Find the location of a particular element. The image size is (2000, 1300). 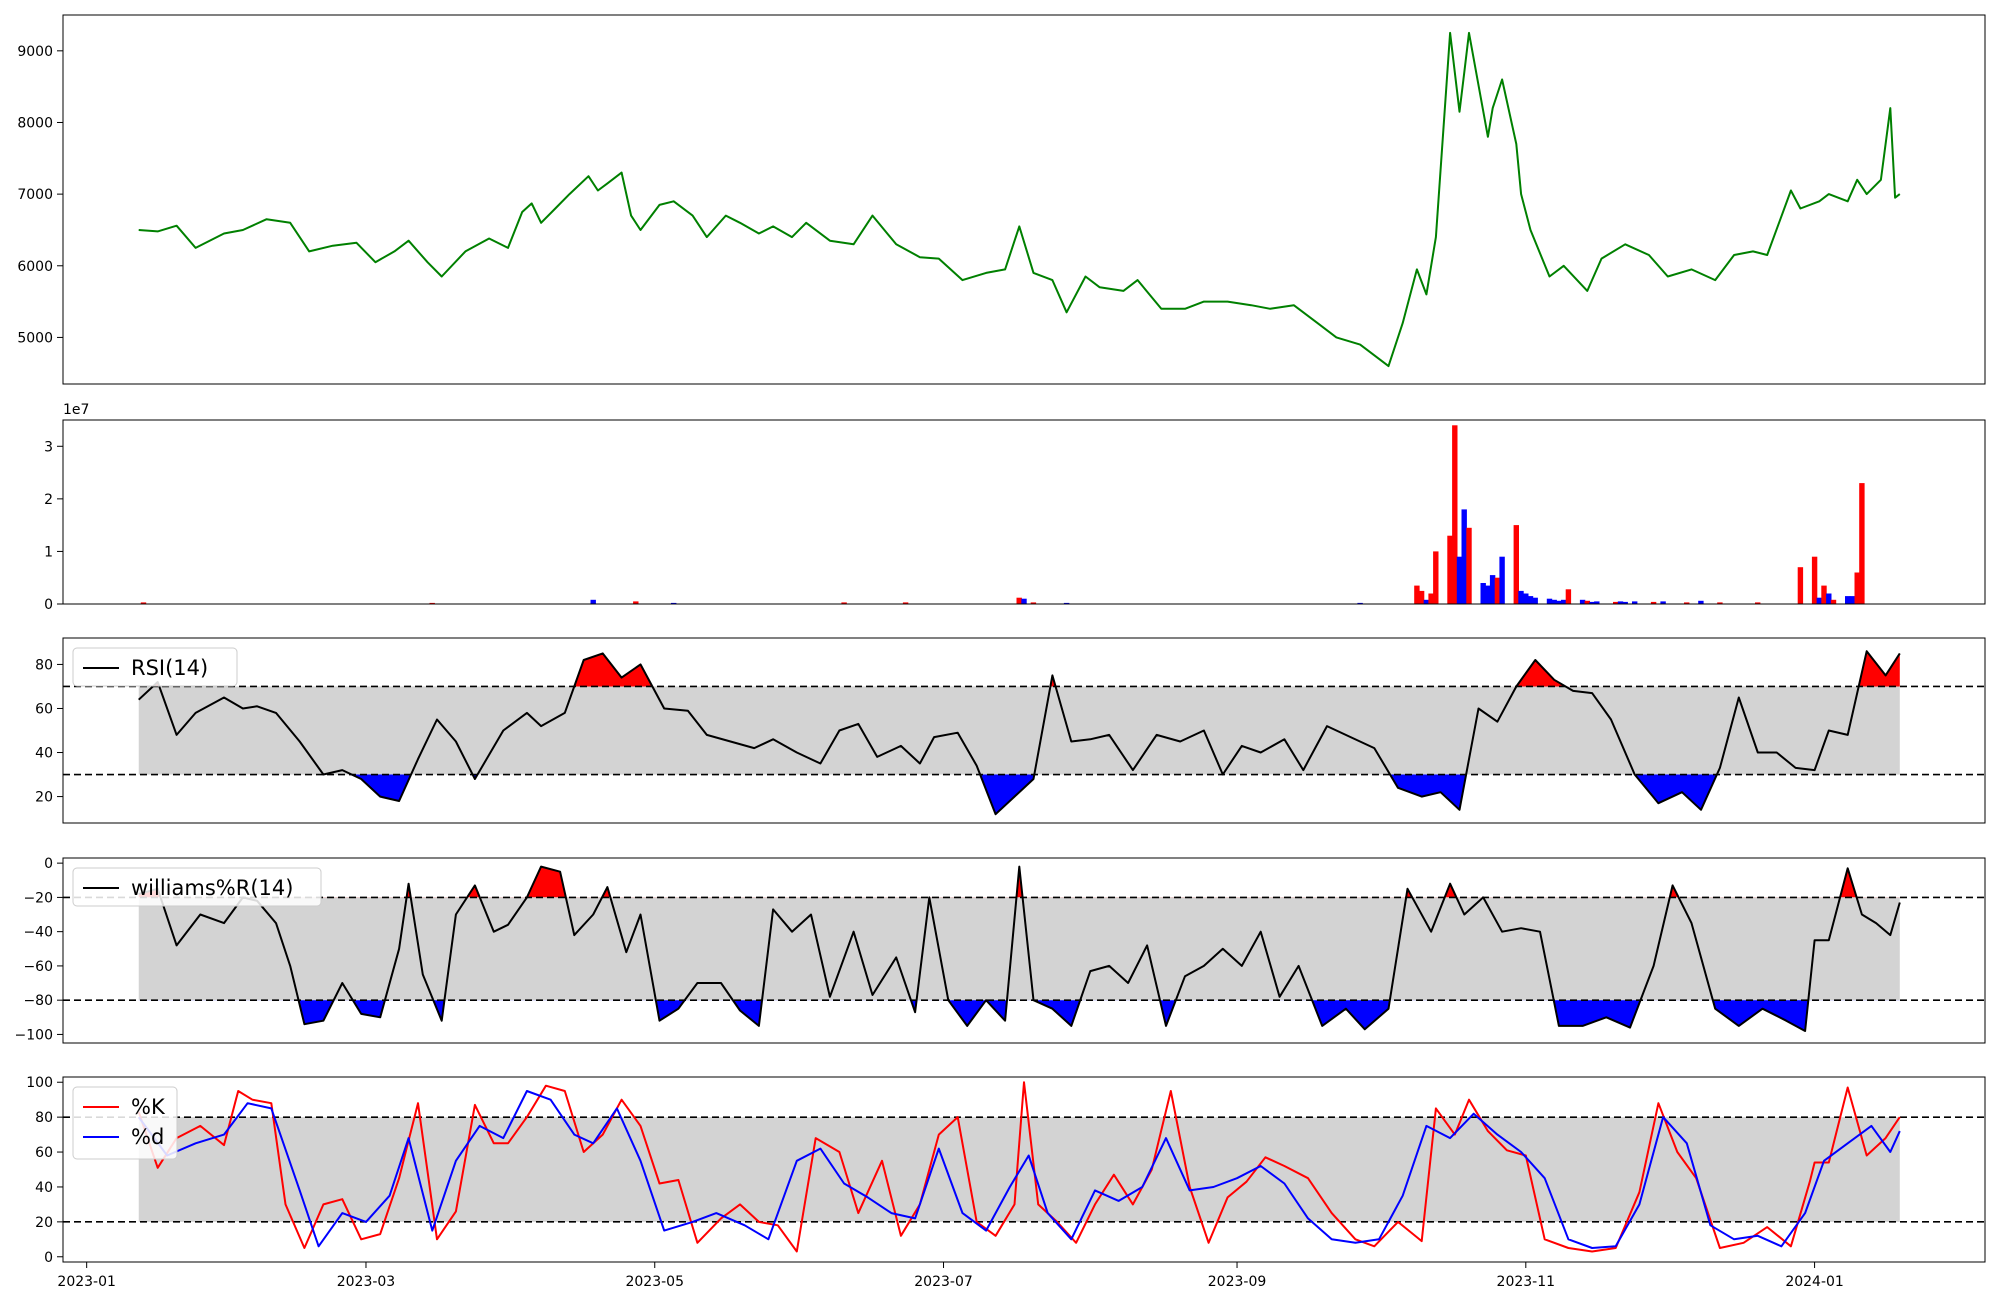

rsi-panel: 20 40 60 80 RSI(14) is located at coordinates (1010, 730).